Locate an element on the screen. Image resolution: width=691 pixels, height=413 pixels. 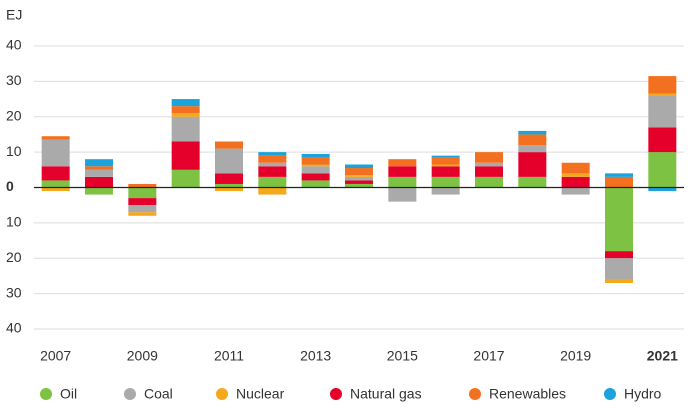
x-tick-label: 2011 is located at coordinates (229, 356).